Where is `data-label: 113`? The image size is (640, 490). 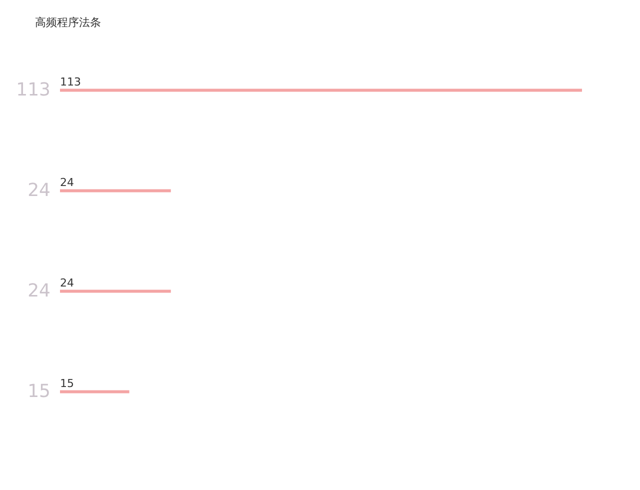 data-label: 113 is located at coordinates (33, 89).